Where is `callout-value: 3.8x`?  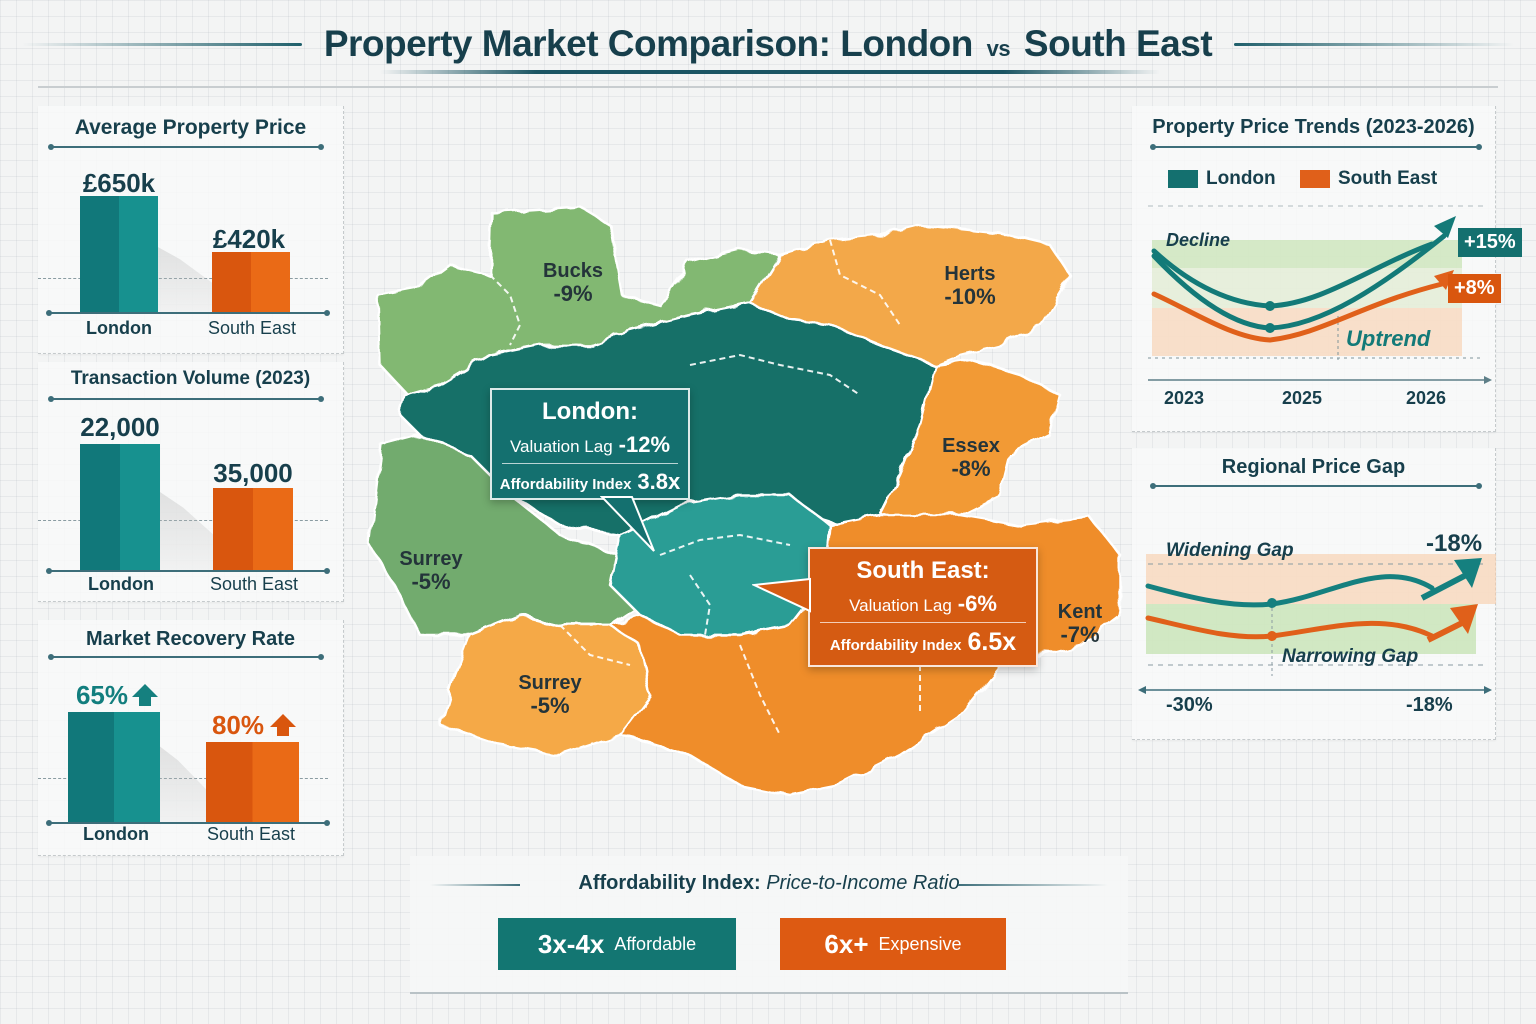
callout-value: 3.8x is located at coordinates (659, 481).